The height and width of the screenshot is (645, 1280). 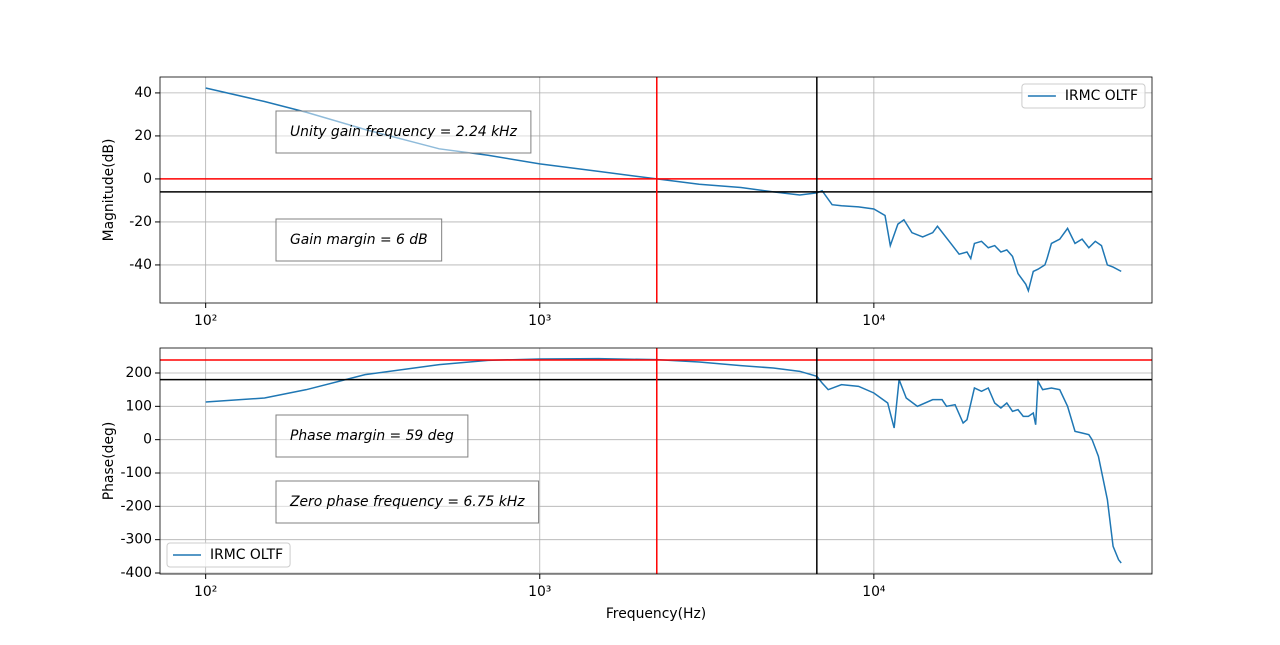 What do you see at coordinates (656, 614) in the screenshot?
I see `x-axis-label: Frequency(Hz)` at bounding box center [656, 614].